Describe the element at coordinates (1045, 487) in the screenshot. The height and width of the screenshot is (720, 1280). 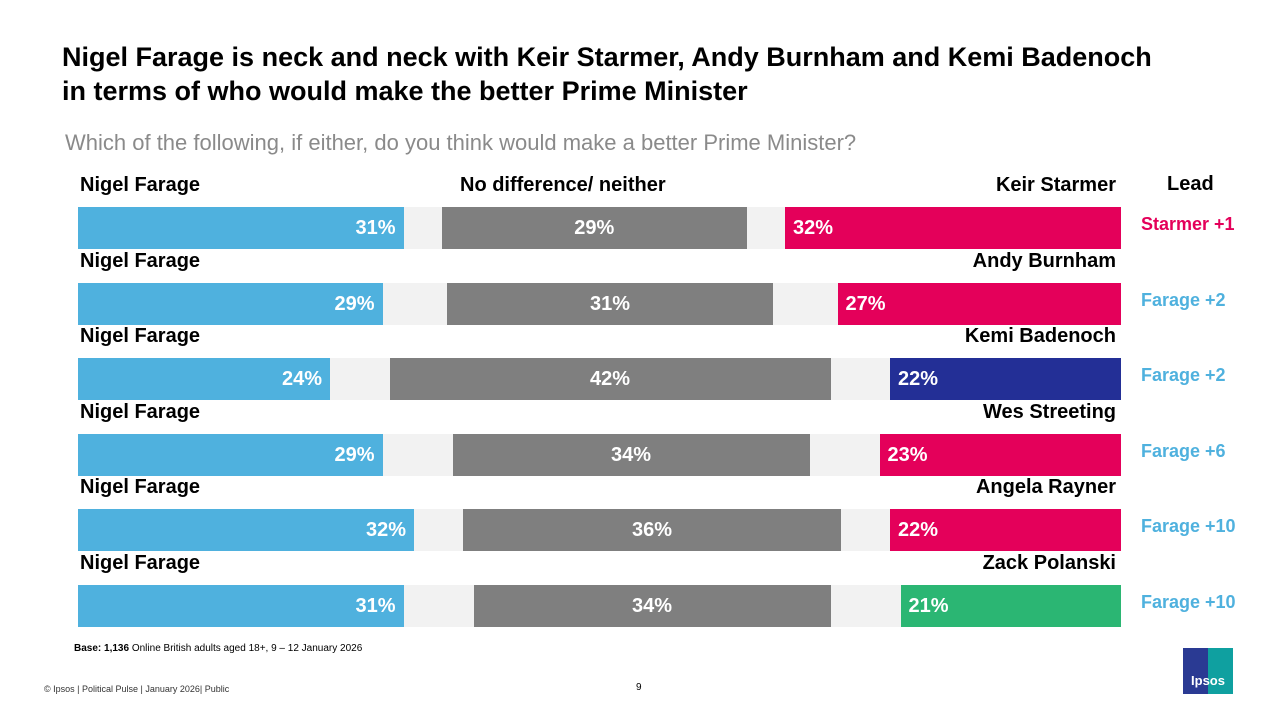
I see `right-candidate-label: Angela Rayner` at that location.